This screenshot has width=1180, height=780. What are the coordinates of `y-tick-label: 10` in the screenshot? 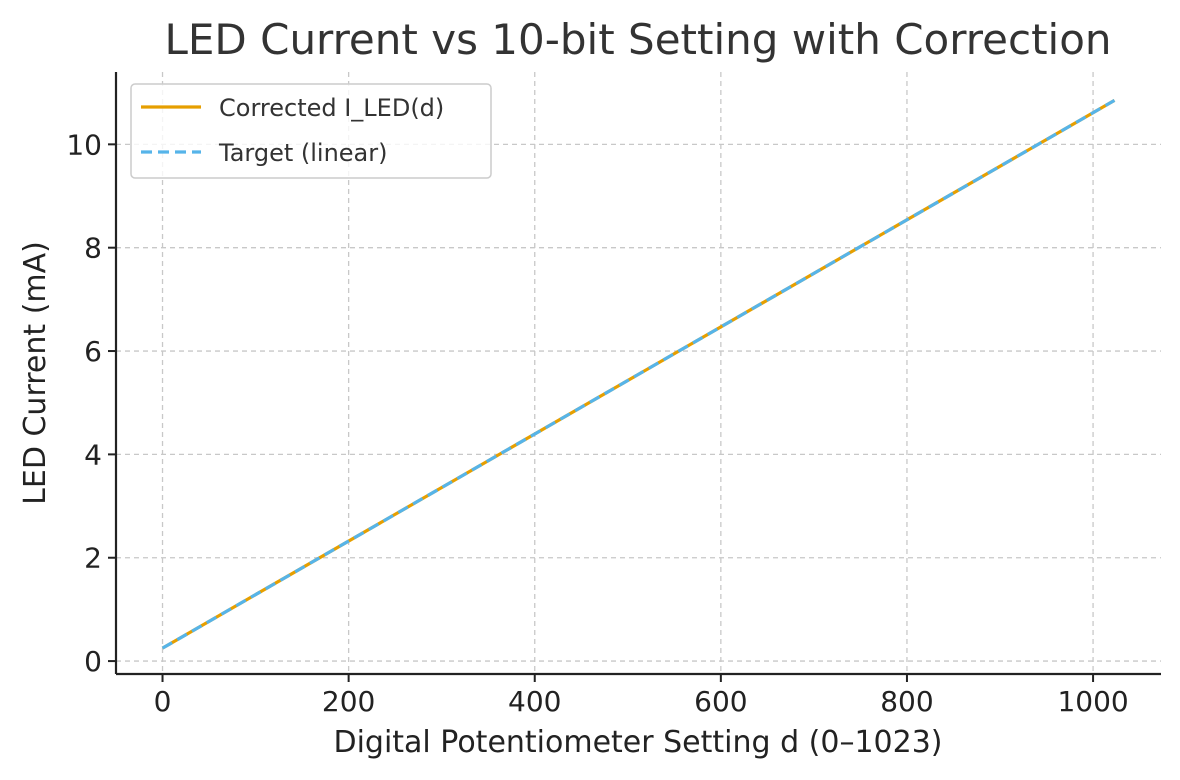 It's located at (84, 144).